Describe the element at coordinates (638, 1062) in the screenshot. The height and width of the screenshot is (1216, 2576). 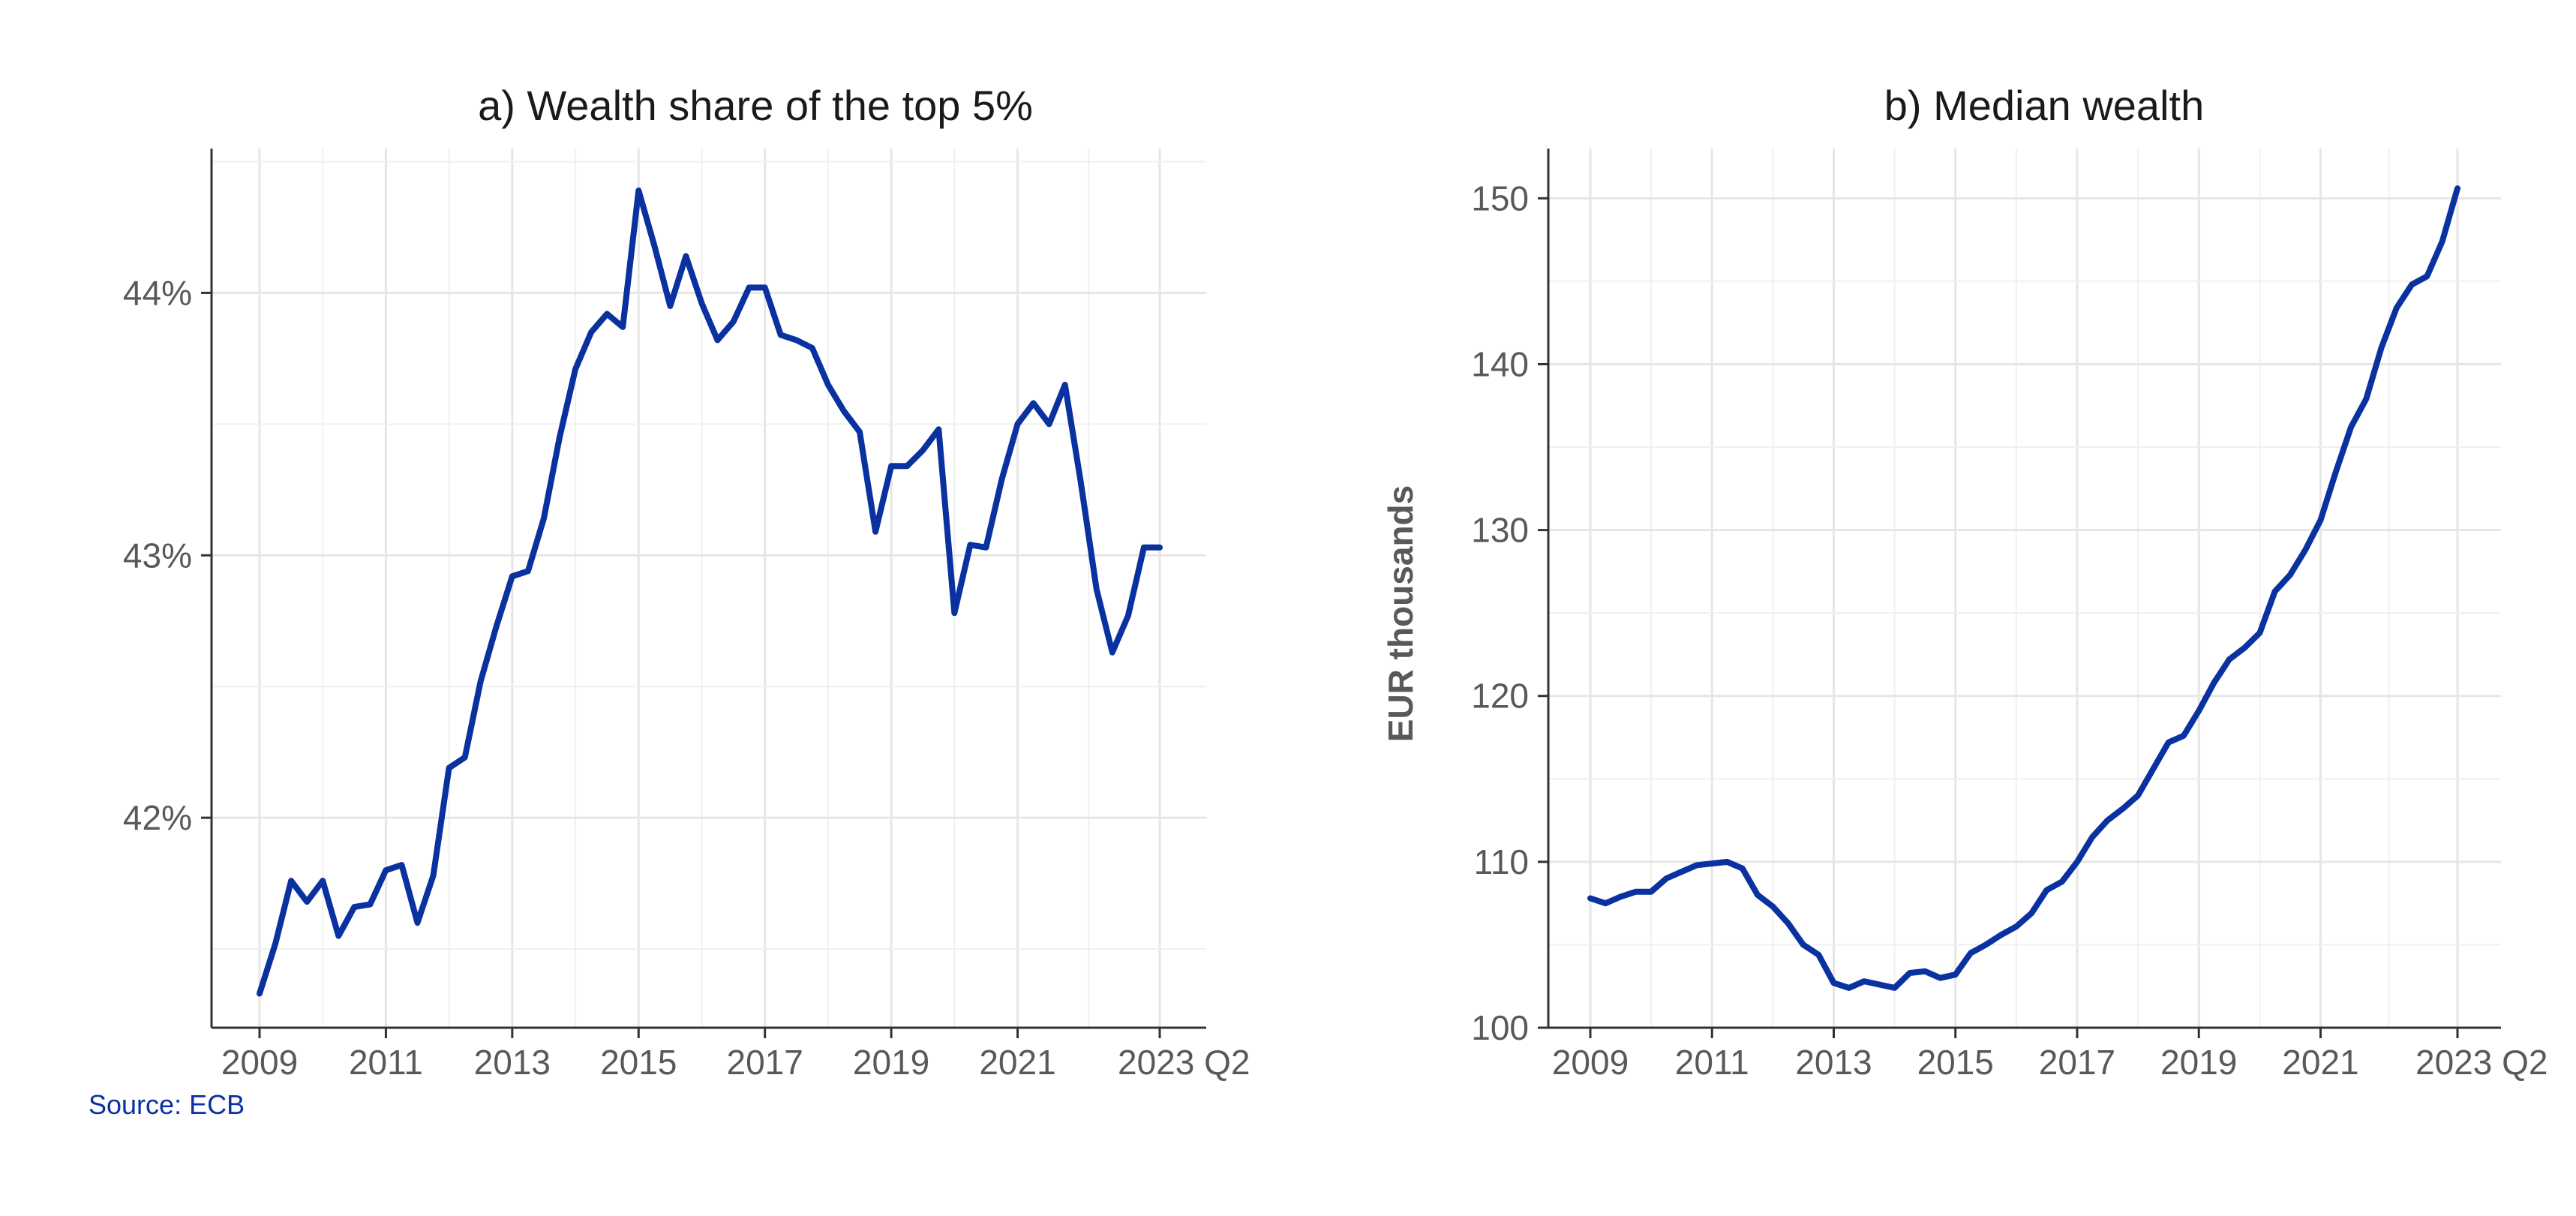
I see `chart-a-x-tick-label: 2015` at that location.